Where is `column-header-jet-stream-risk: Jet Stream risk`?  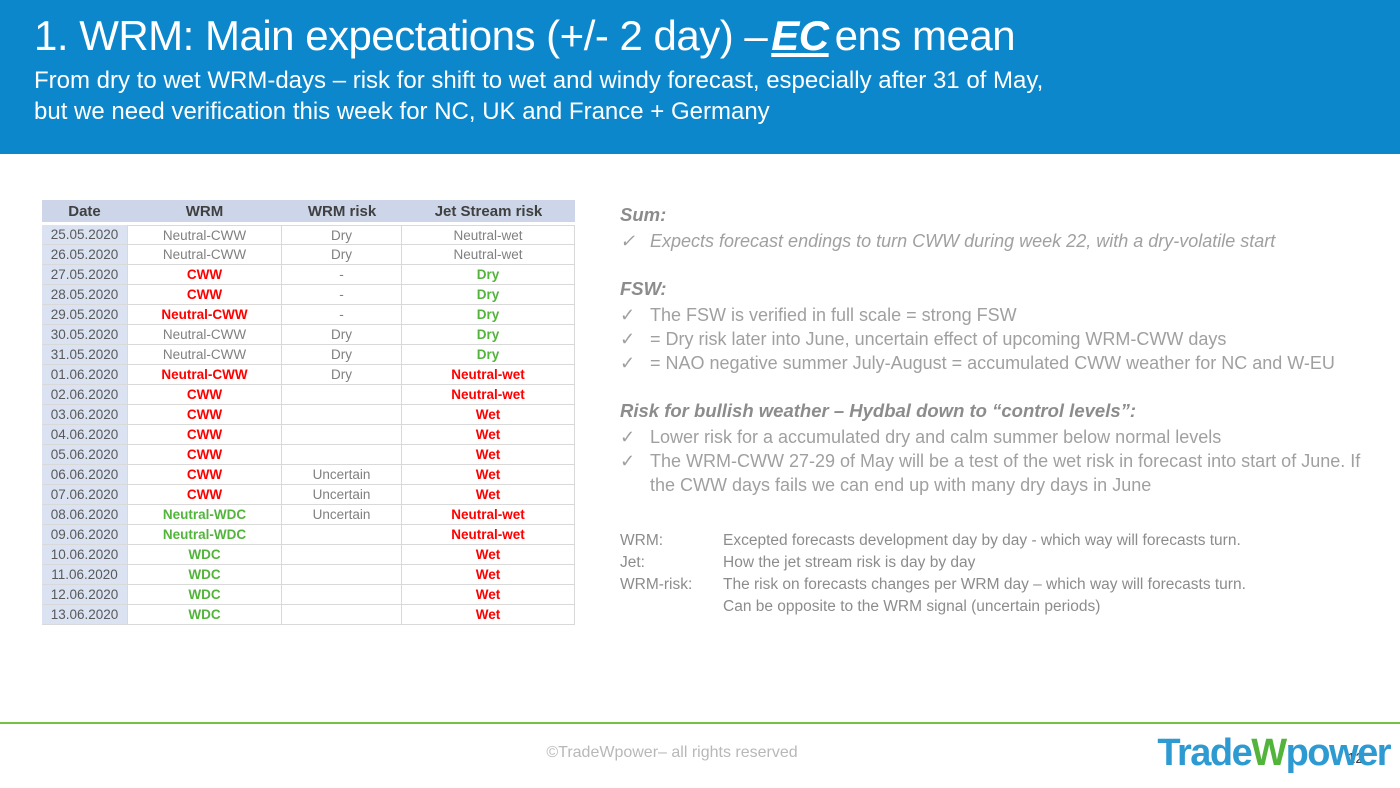
column-header-jet-stream-risk: Jet Stream risk is located at coordinates (488, 212).